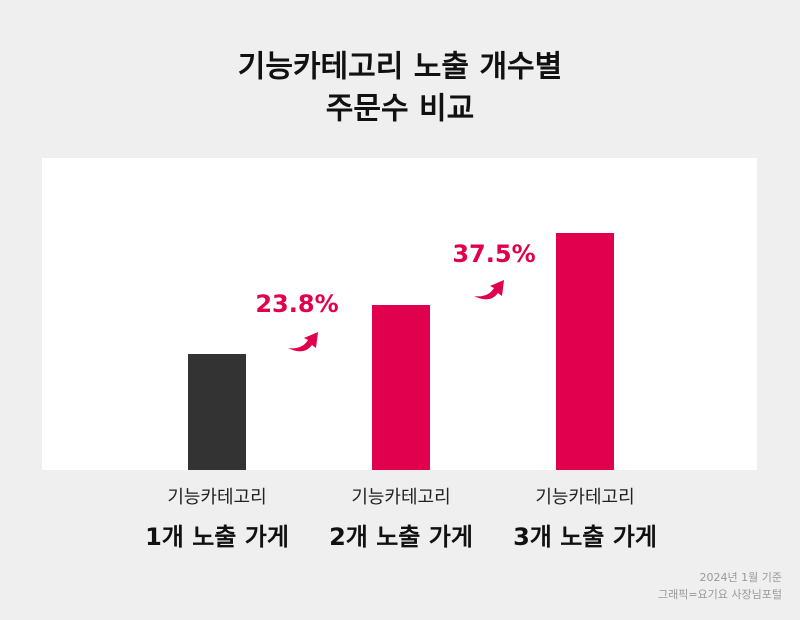 Image resolution: width=800 pixels, height=620 pixels. What do you see at coordinates (217, 537) in the screenshot?
I see `x-tick-label: 1개 노출 가게` at bounding box center [217, 537].